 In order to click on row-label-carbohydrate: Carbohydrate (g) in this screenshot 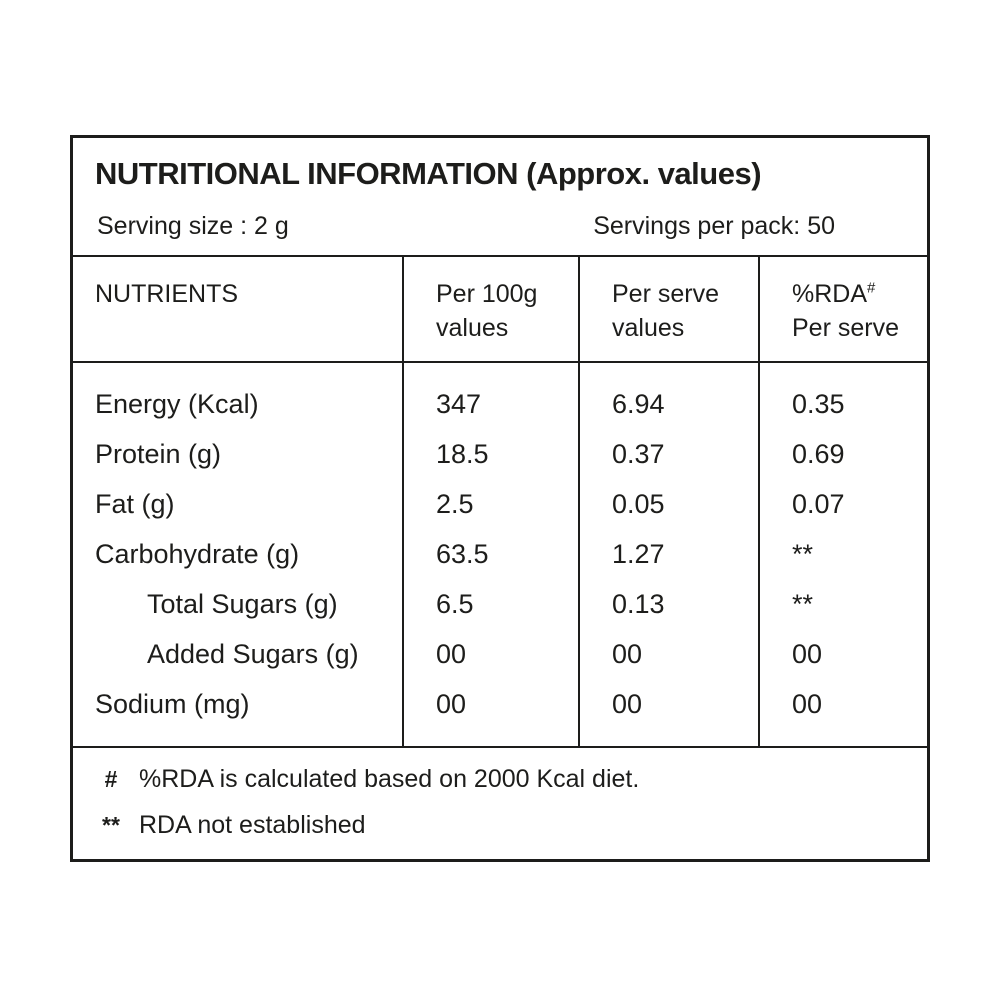, I will do `click(197, 553)`.